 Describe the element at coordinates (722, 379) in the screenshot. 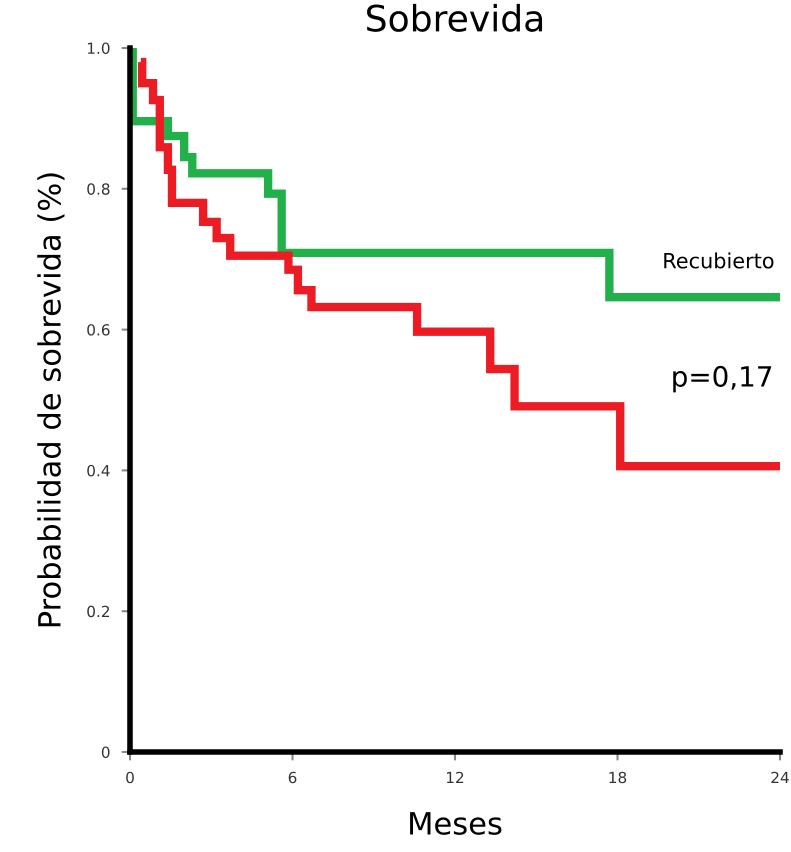

I see `annotation: p=0,17` at that location.